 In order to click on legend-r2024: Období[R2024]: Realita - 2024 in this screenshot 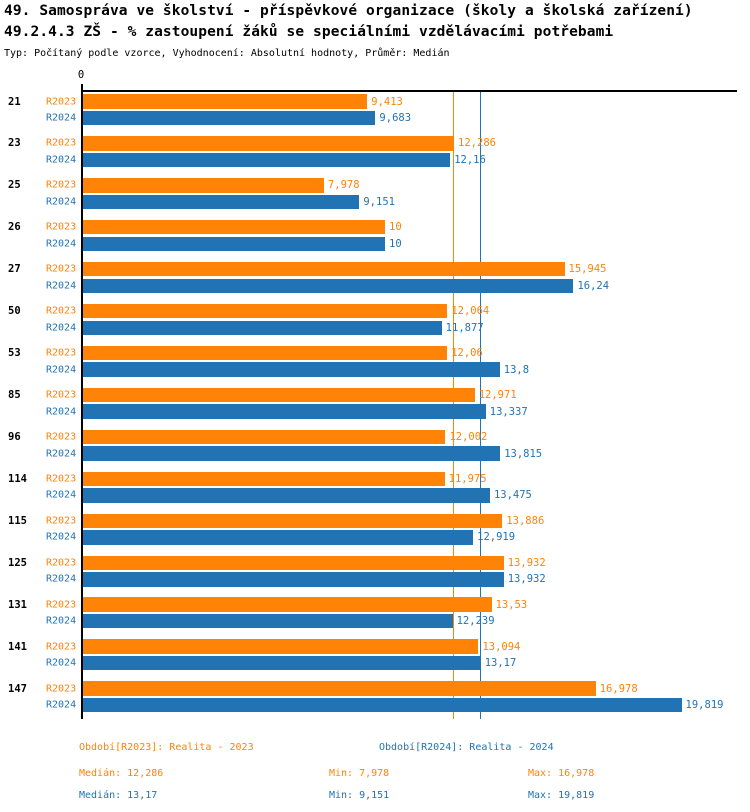, I will do `click(466, 747)`.